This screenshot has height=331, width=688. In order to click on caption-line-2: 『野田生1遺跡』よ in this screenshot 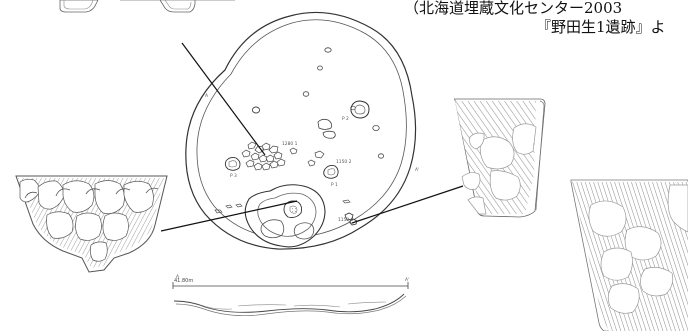, I will do `click(601, 27)`.